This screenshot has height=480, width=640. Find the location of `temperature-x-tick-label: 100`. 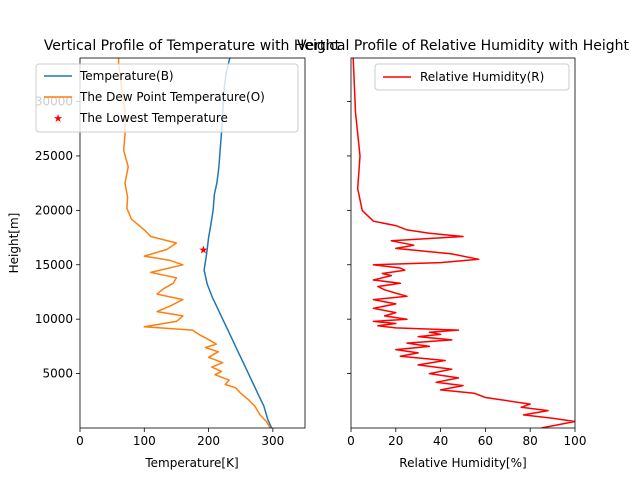

temperature-x-tick-label: 100 is located at coordinates (144, 441).